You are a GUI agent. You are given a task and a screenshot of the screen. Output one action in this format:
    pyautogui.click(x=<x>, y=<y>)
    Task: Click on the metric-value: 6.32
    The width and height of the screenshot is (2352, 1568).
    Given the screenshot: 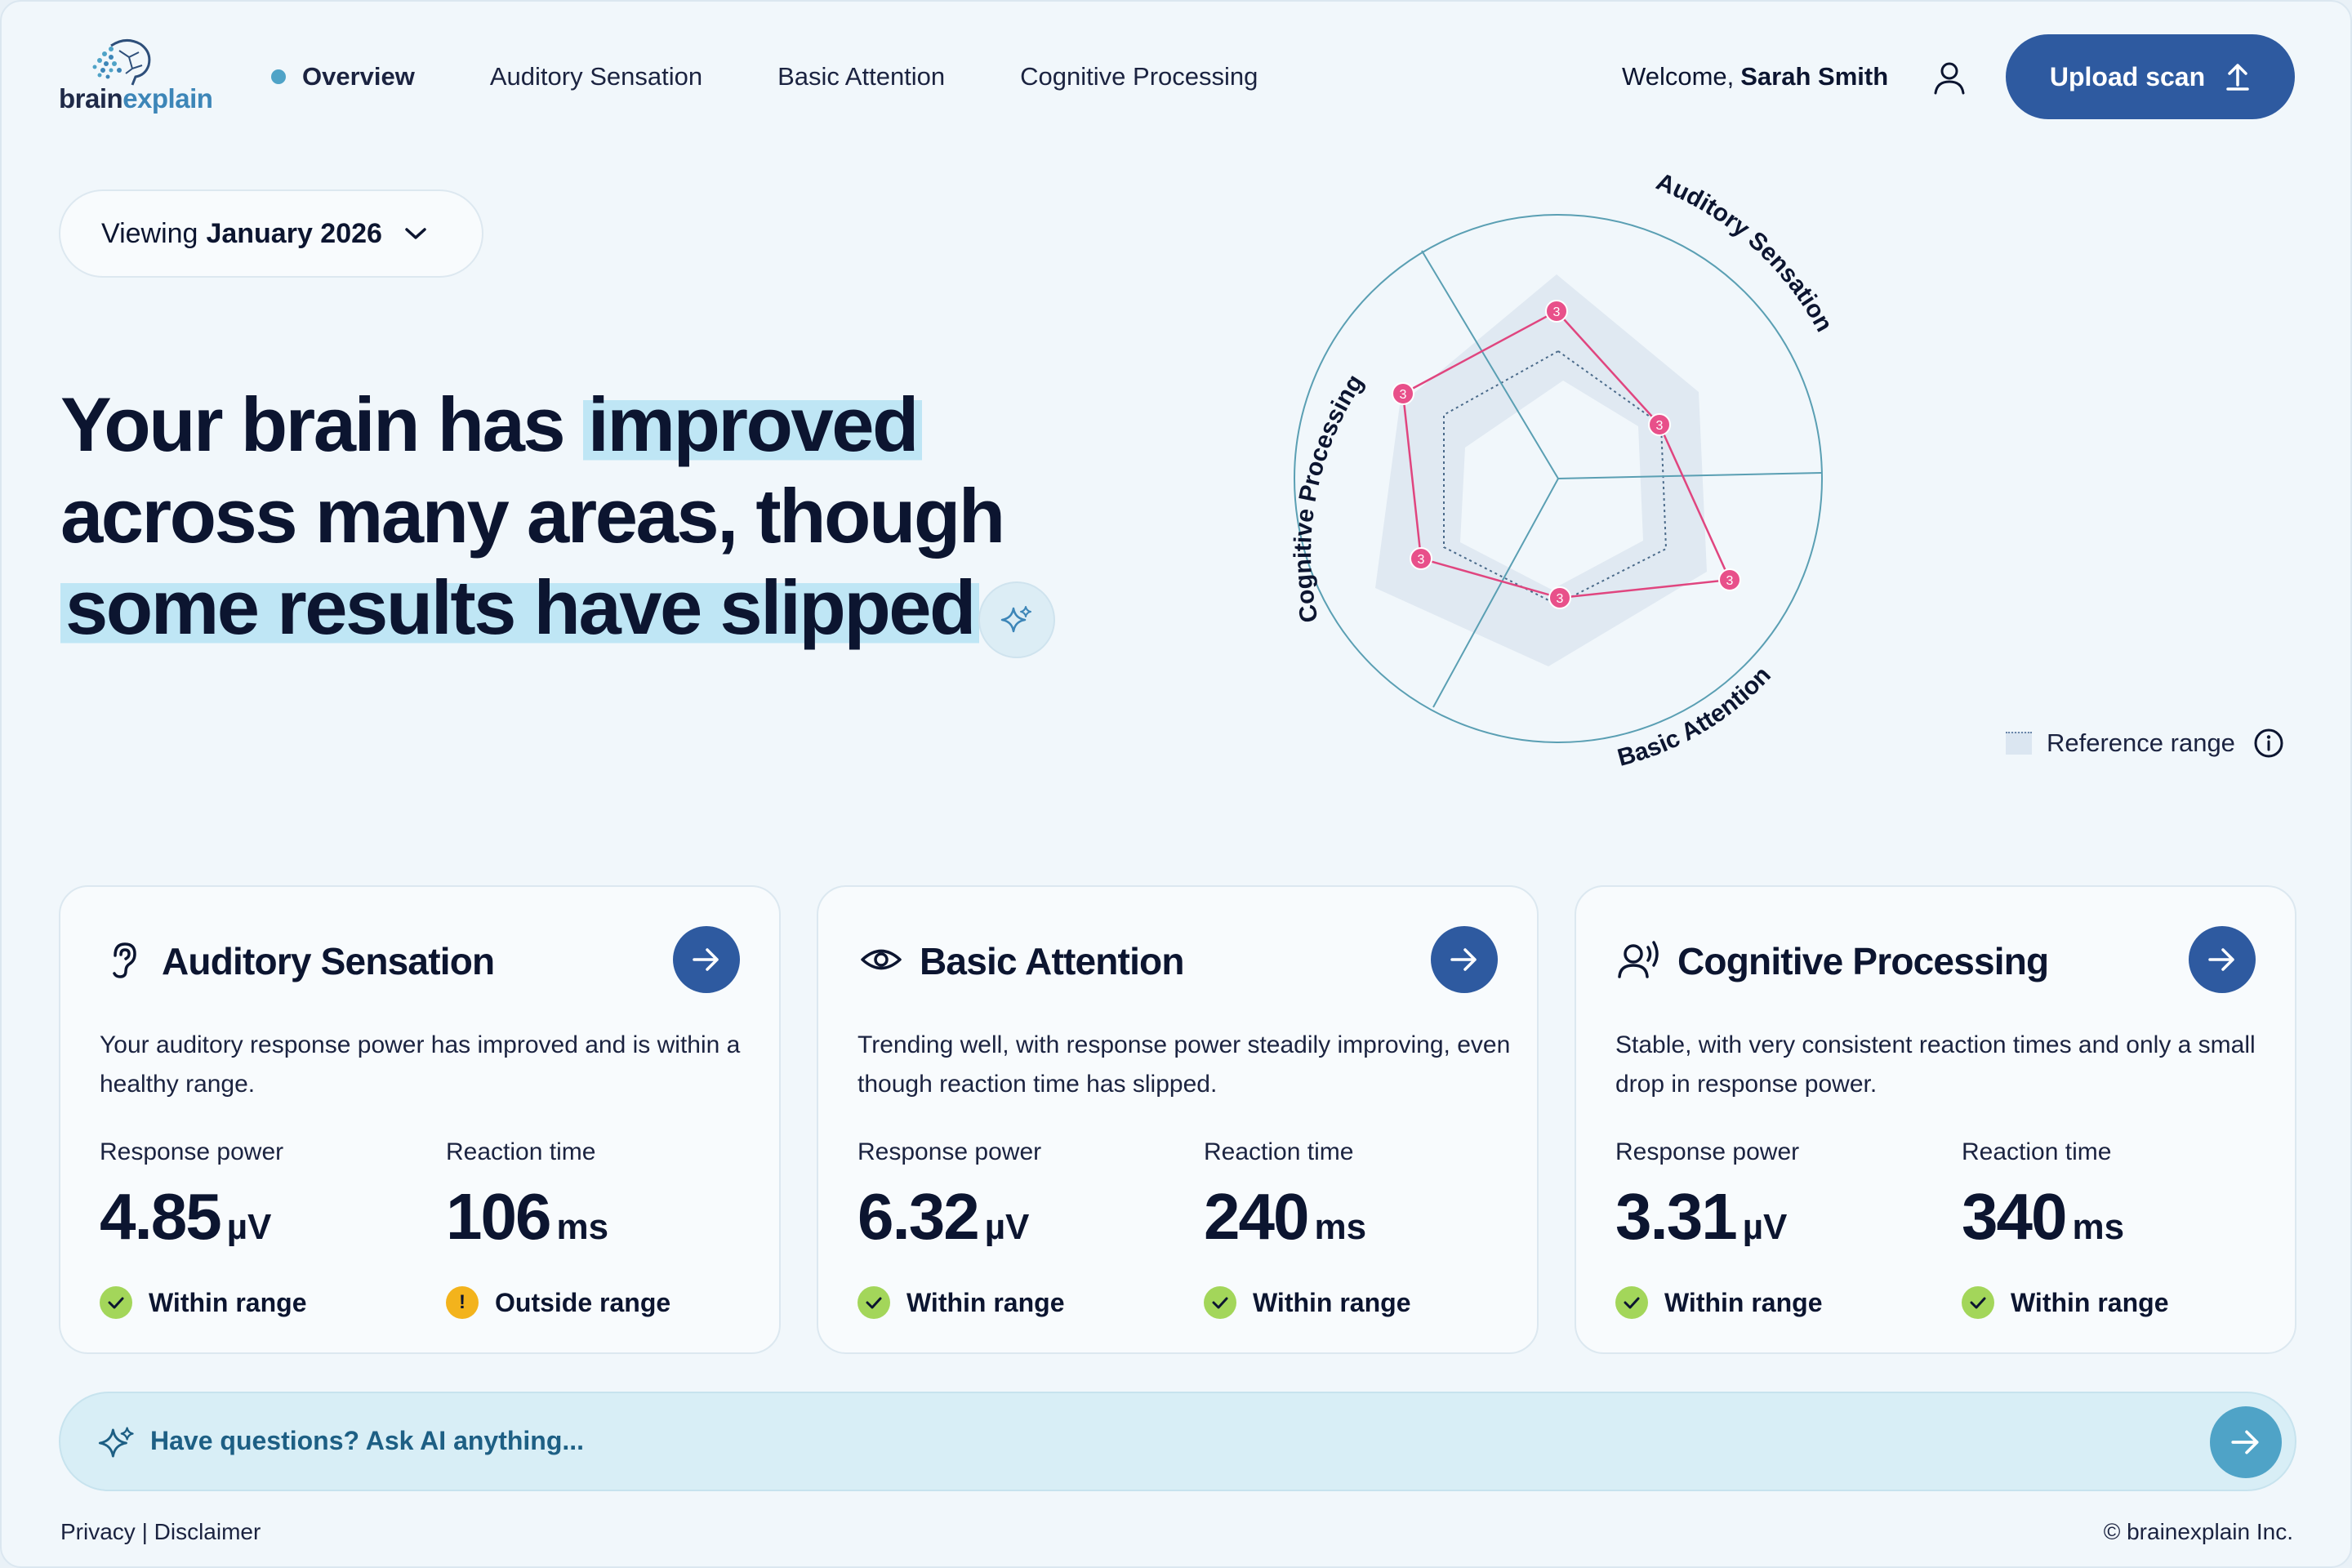 What is the action you would take?
    pyautogui.click(x=919, y=1216)
    